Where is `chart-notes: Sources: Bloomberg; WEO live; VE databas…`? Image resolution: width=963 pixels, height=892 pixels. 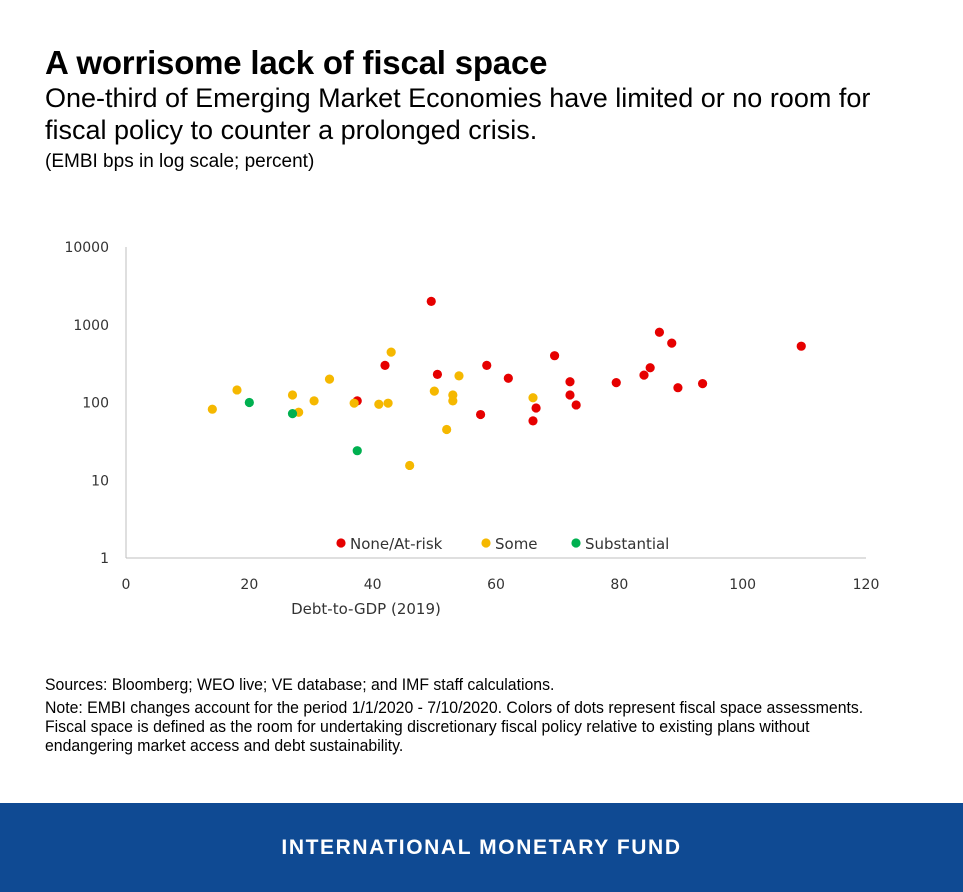 chart-notes: Sources: Bloomberg; WEO live; VE databas… is located at coordinates (454, 714).